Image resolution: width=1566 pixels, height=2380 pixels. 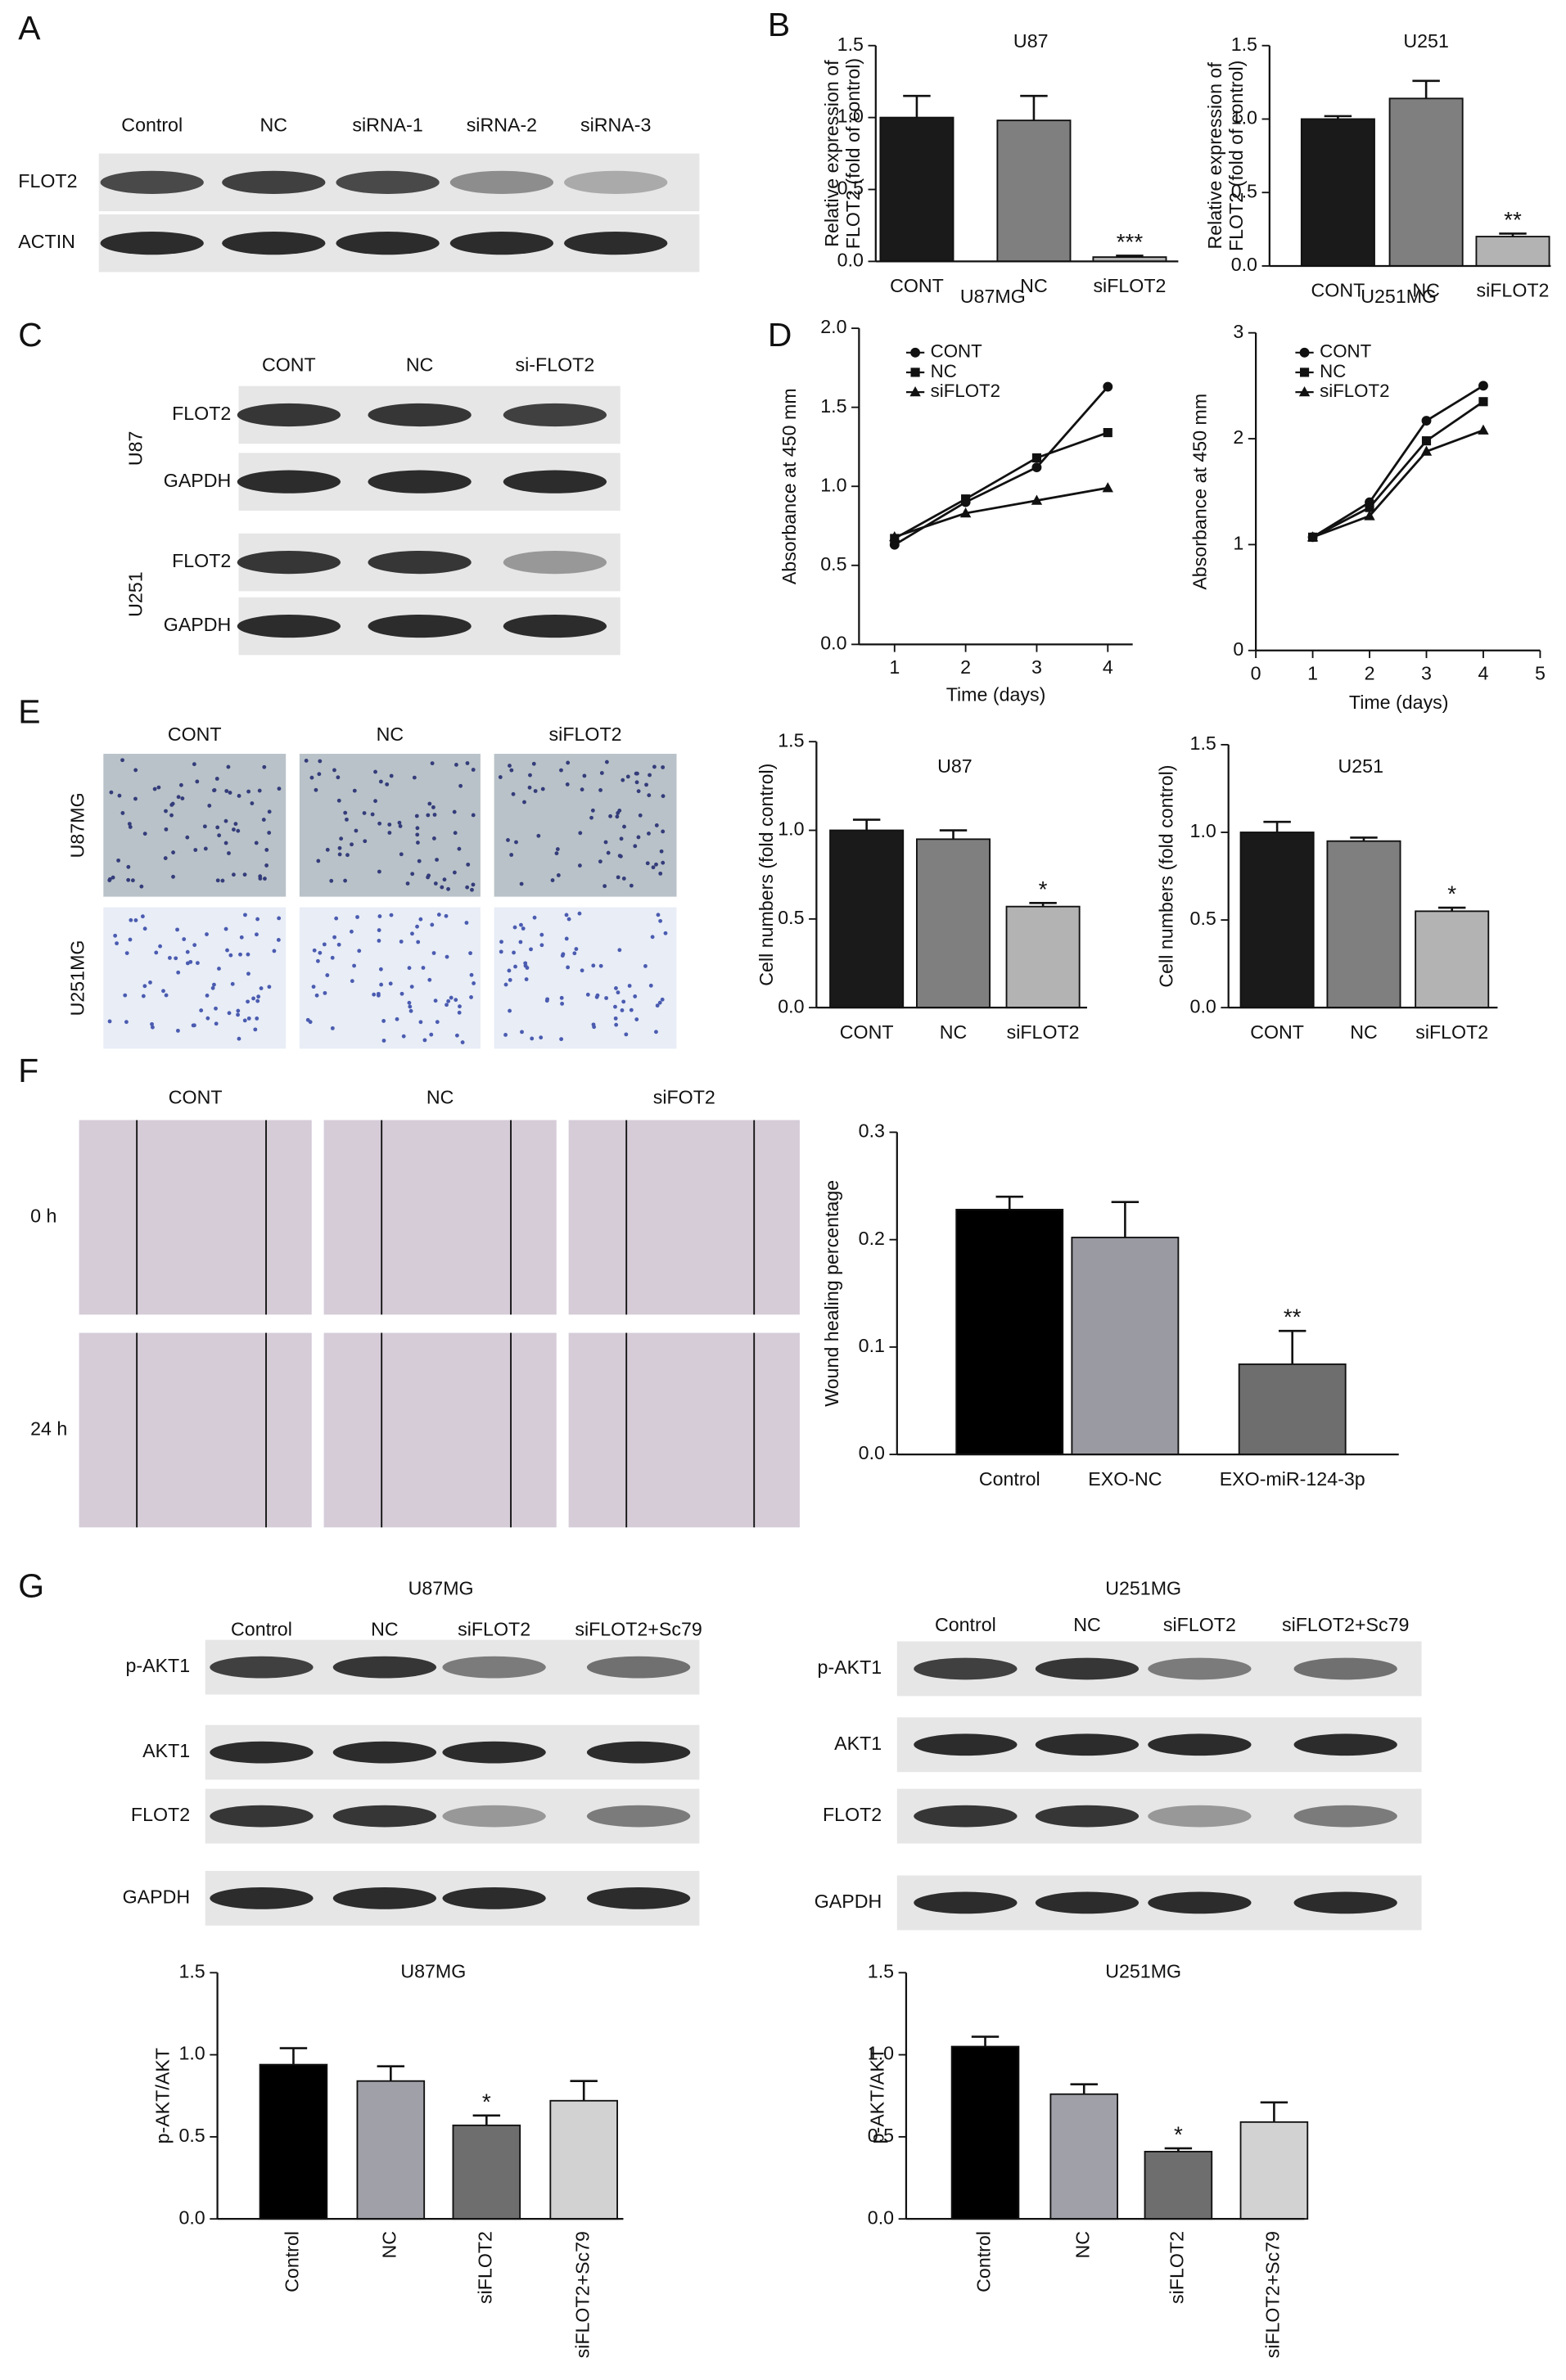 What do you see at coordinates (779, 24) in the screenshot?
I see `panel-letter: B` at bounding box center [779, 24].